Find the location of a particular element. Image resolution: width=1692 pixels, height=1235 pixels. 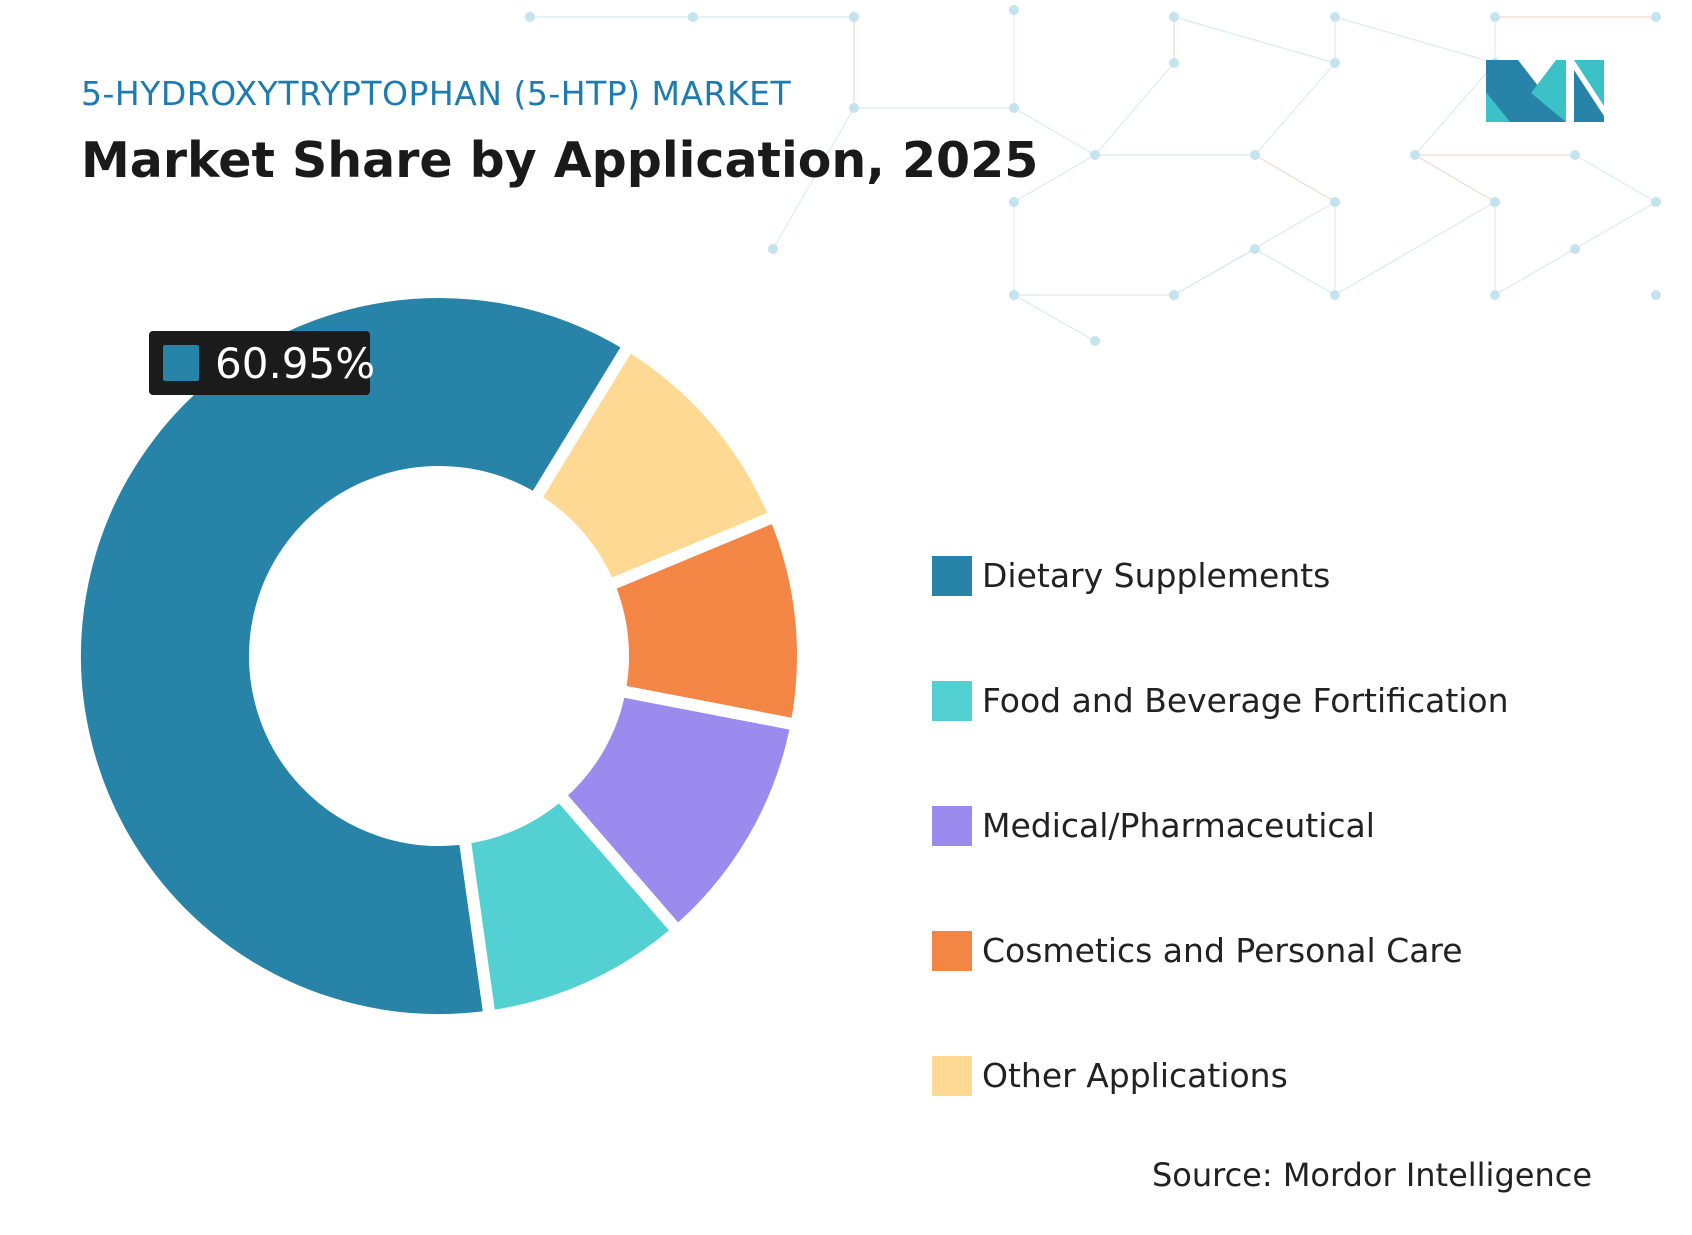

donut-slice-medical-pharmaceutical is located at coordinates (677, 811).